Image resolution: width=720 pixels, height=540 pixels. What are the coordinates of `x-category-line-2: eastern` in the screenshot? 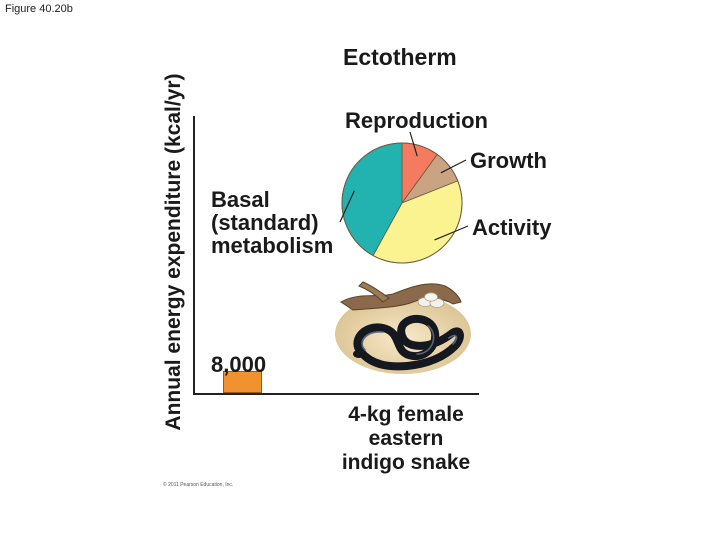 It's located at (406, 438).